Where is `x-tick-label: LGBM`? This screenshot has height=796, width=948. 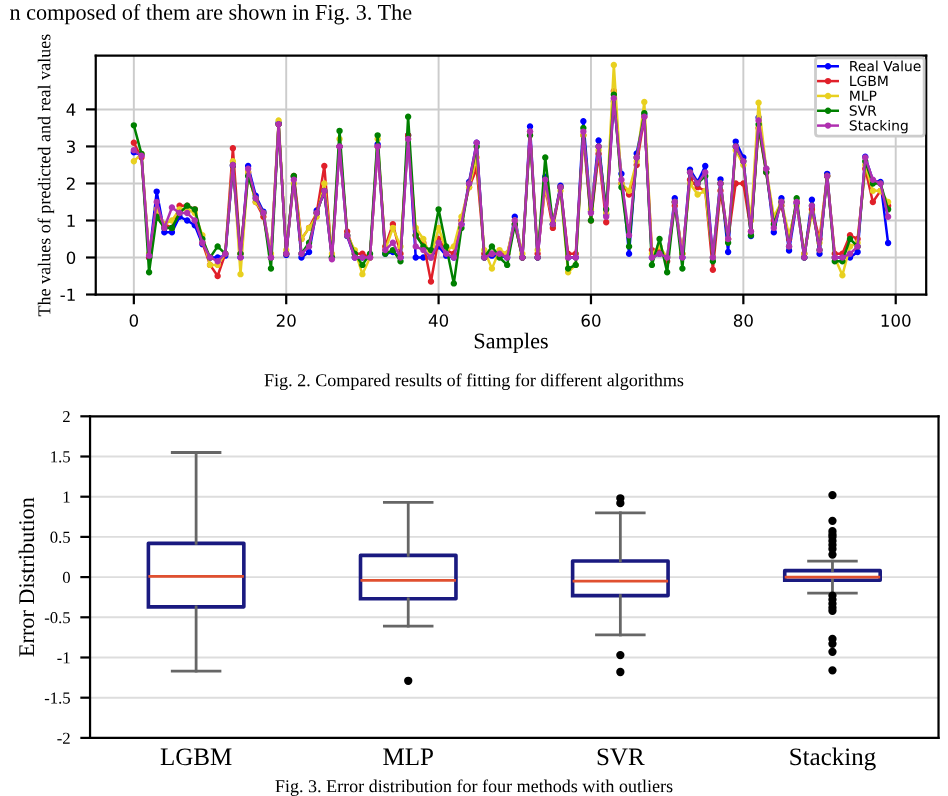
x-tick-label: LGBM is located at coordinates (196, 757).